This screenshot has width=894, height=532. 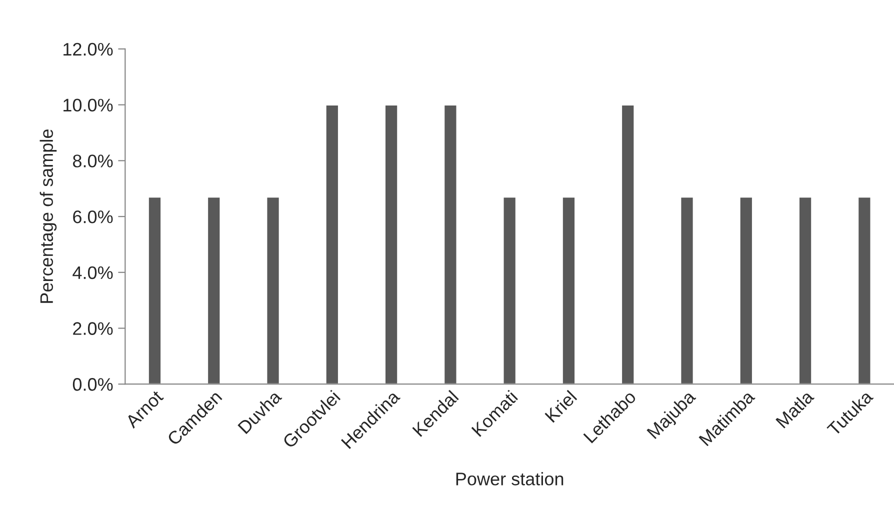 I want to click on y-tick-label: 10.0%, so click(x=88, y=105).